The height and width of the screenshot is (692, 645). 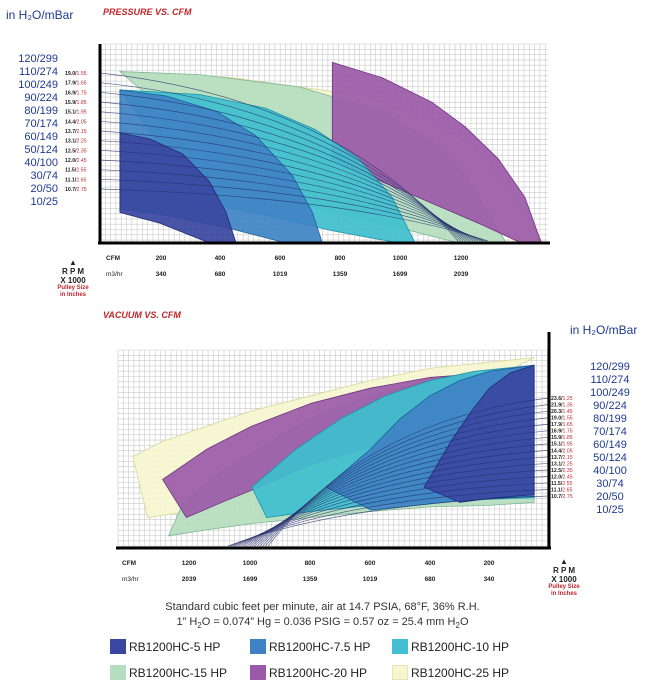 What do you see at coordinates (610, 510) in the screenshot?
I see `vacuum-y-tick: 10/25` at bounding box center [610, 510].